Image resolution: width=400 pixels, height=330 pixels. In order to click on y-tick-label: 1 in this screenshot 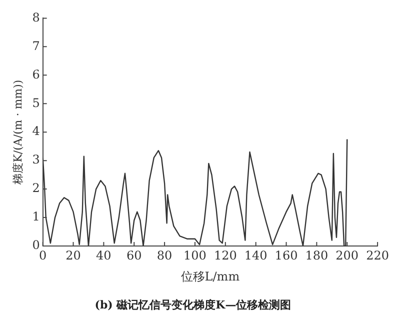, I will do `click(36, 217)`.